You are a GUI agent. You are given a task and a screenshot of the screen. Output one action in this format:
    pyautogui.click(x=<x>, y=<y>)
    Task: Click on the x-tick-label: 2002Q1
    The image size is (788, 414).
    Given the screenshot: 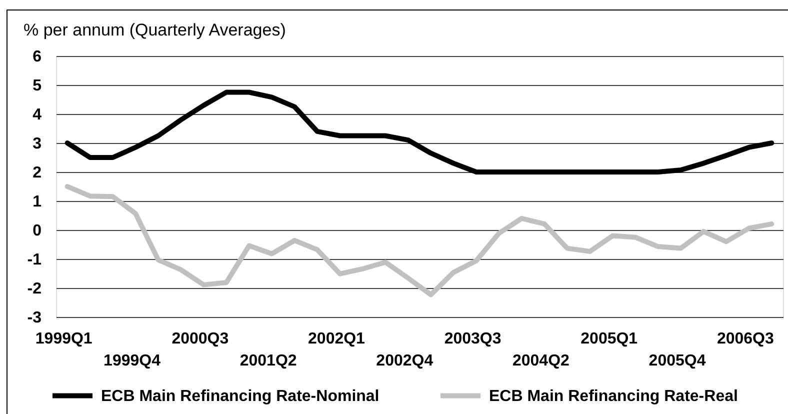 What is the action you would take?
    pyautogui.click(x=337, y=339)
    